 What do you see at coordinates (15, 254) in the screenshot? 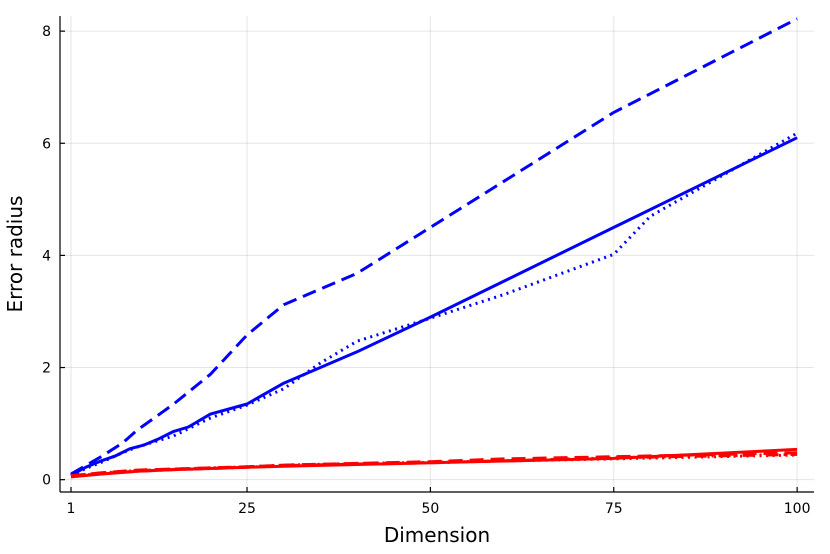
I see `y-axis-title: Error radius` at bounding box center [15, 254].